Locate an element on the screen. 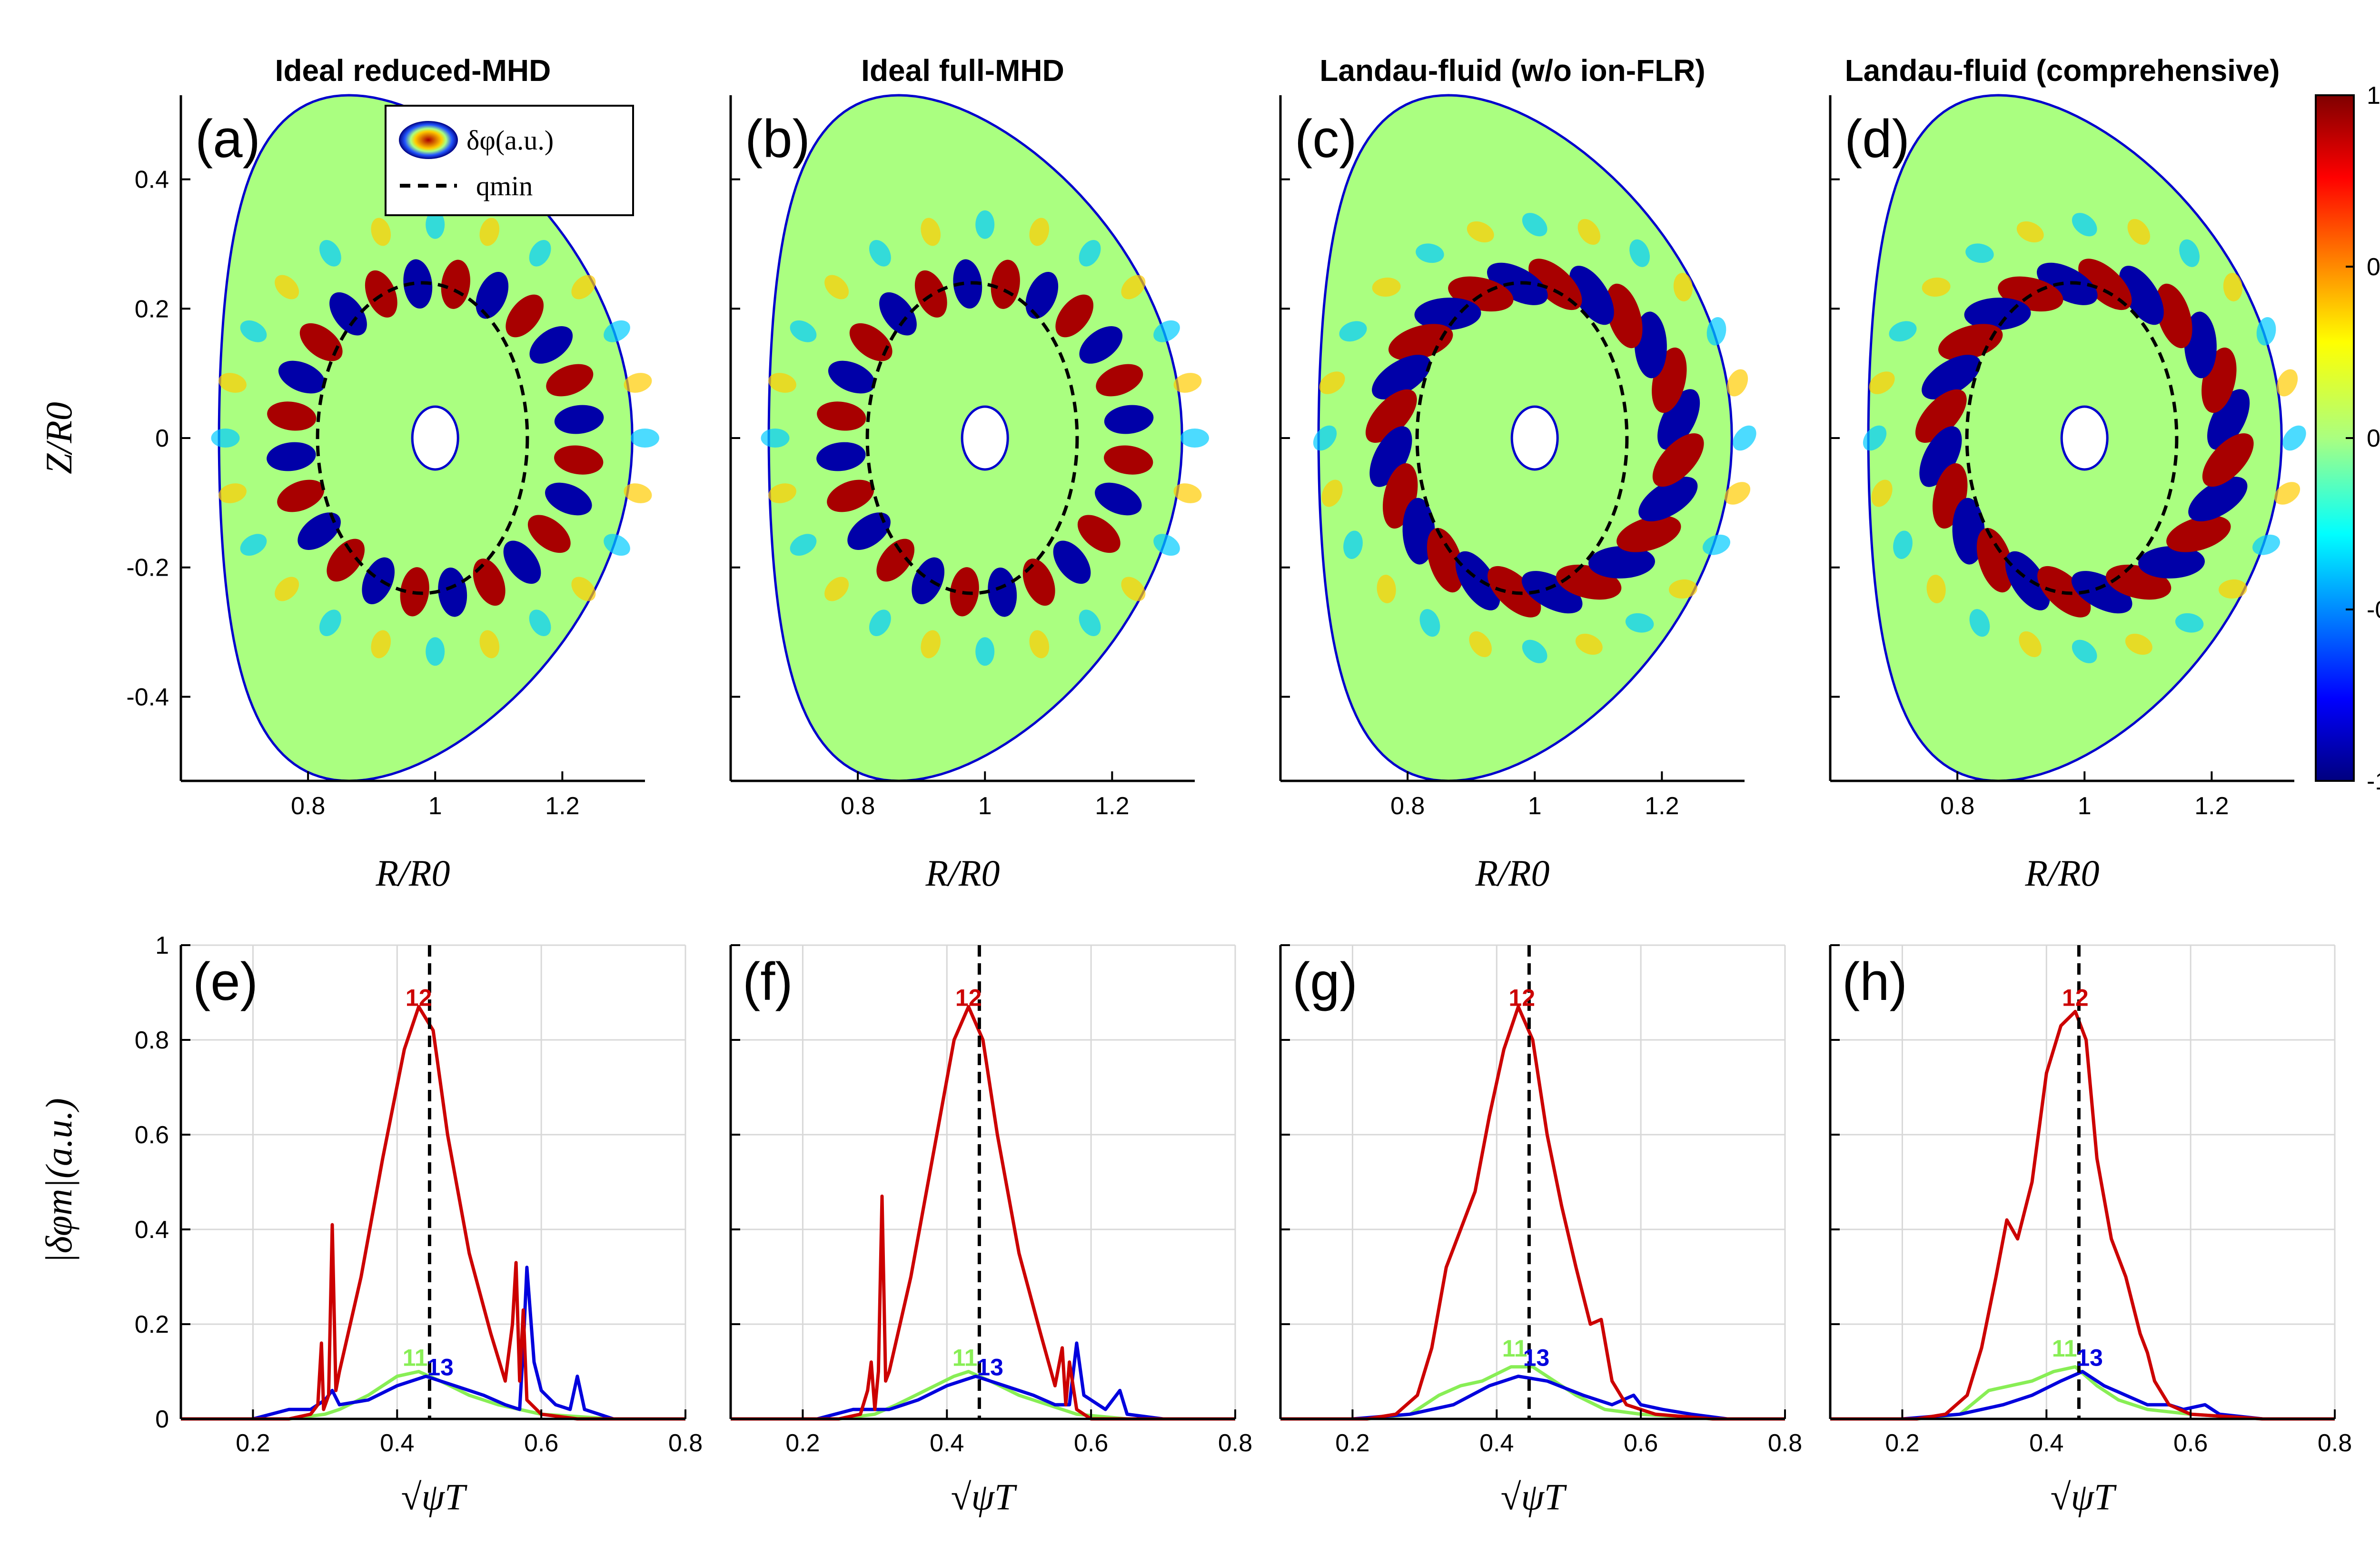 The height and width of the screenshot is (1557, 2380). x-tick-label: 0.8 is located at coordinates (308, 806).